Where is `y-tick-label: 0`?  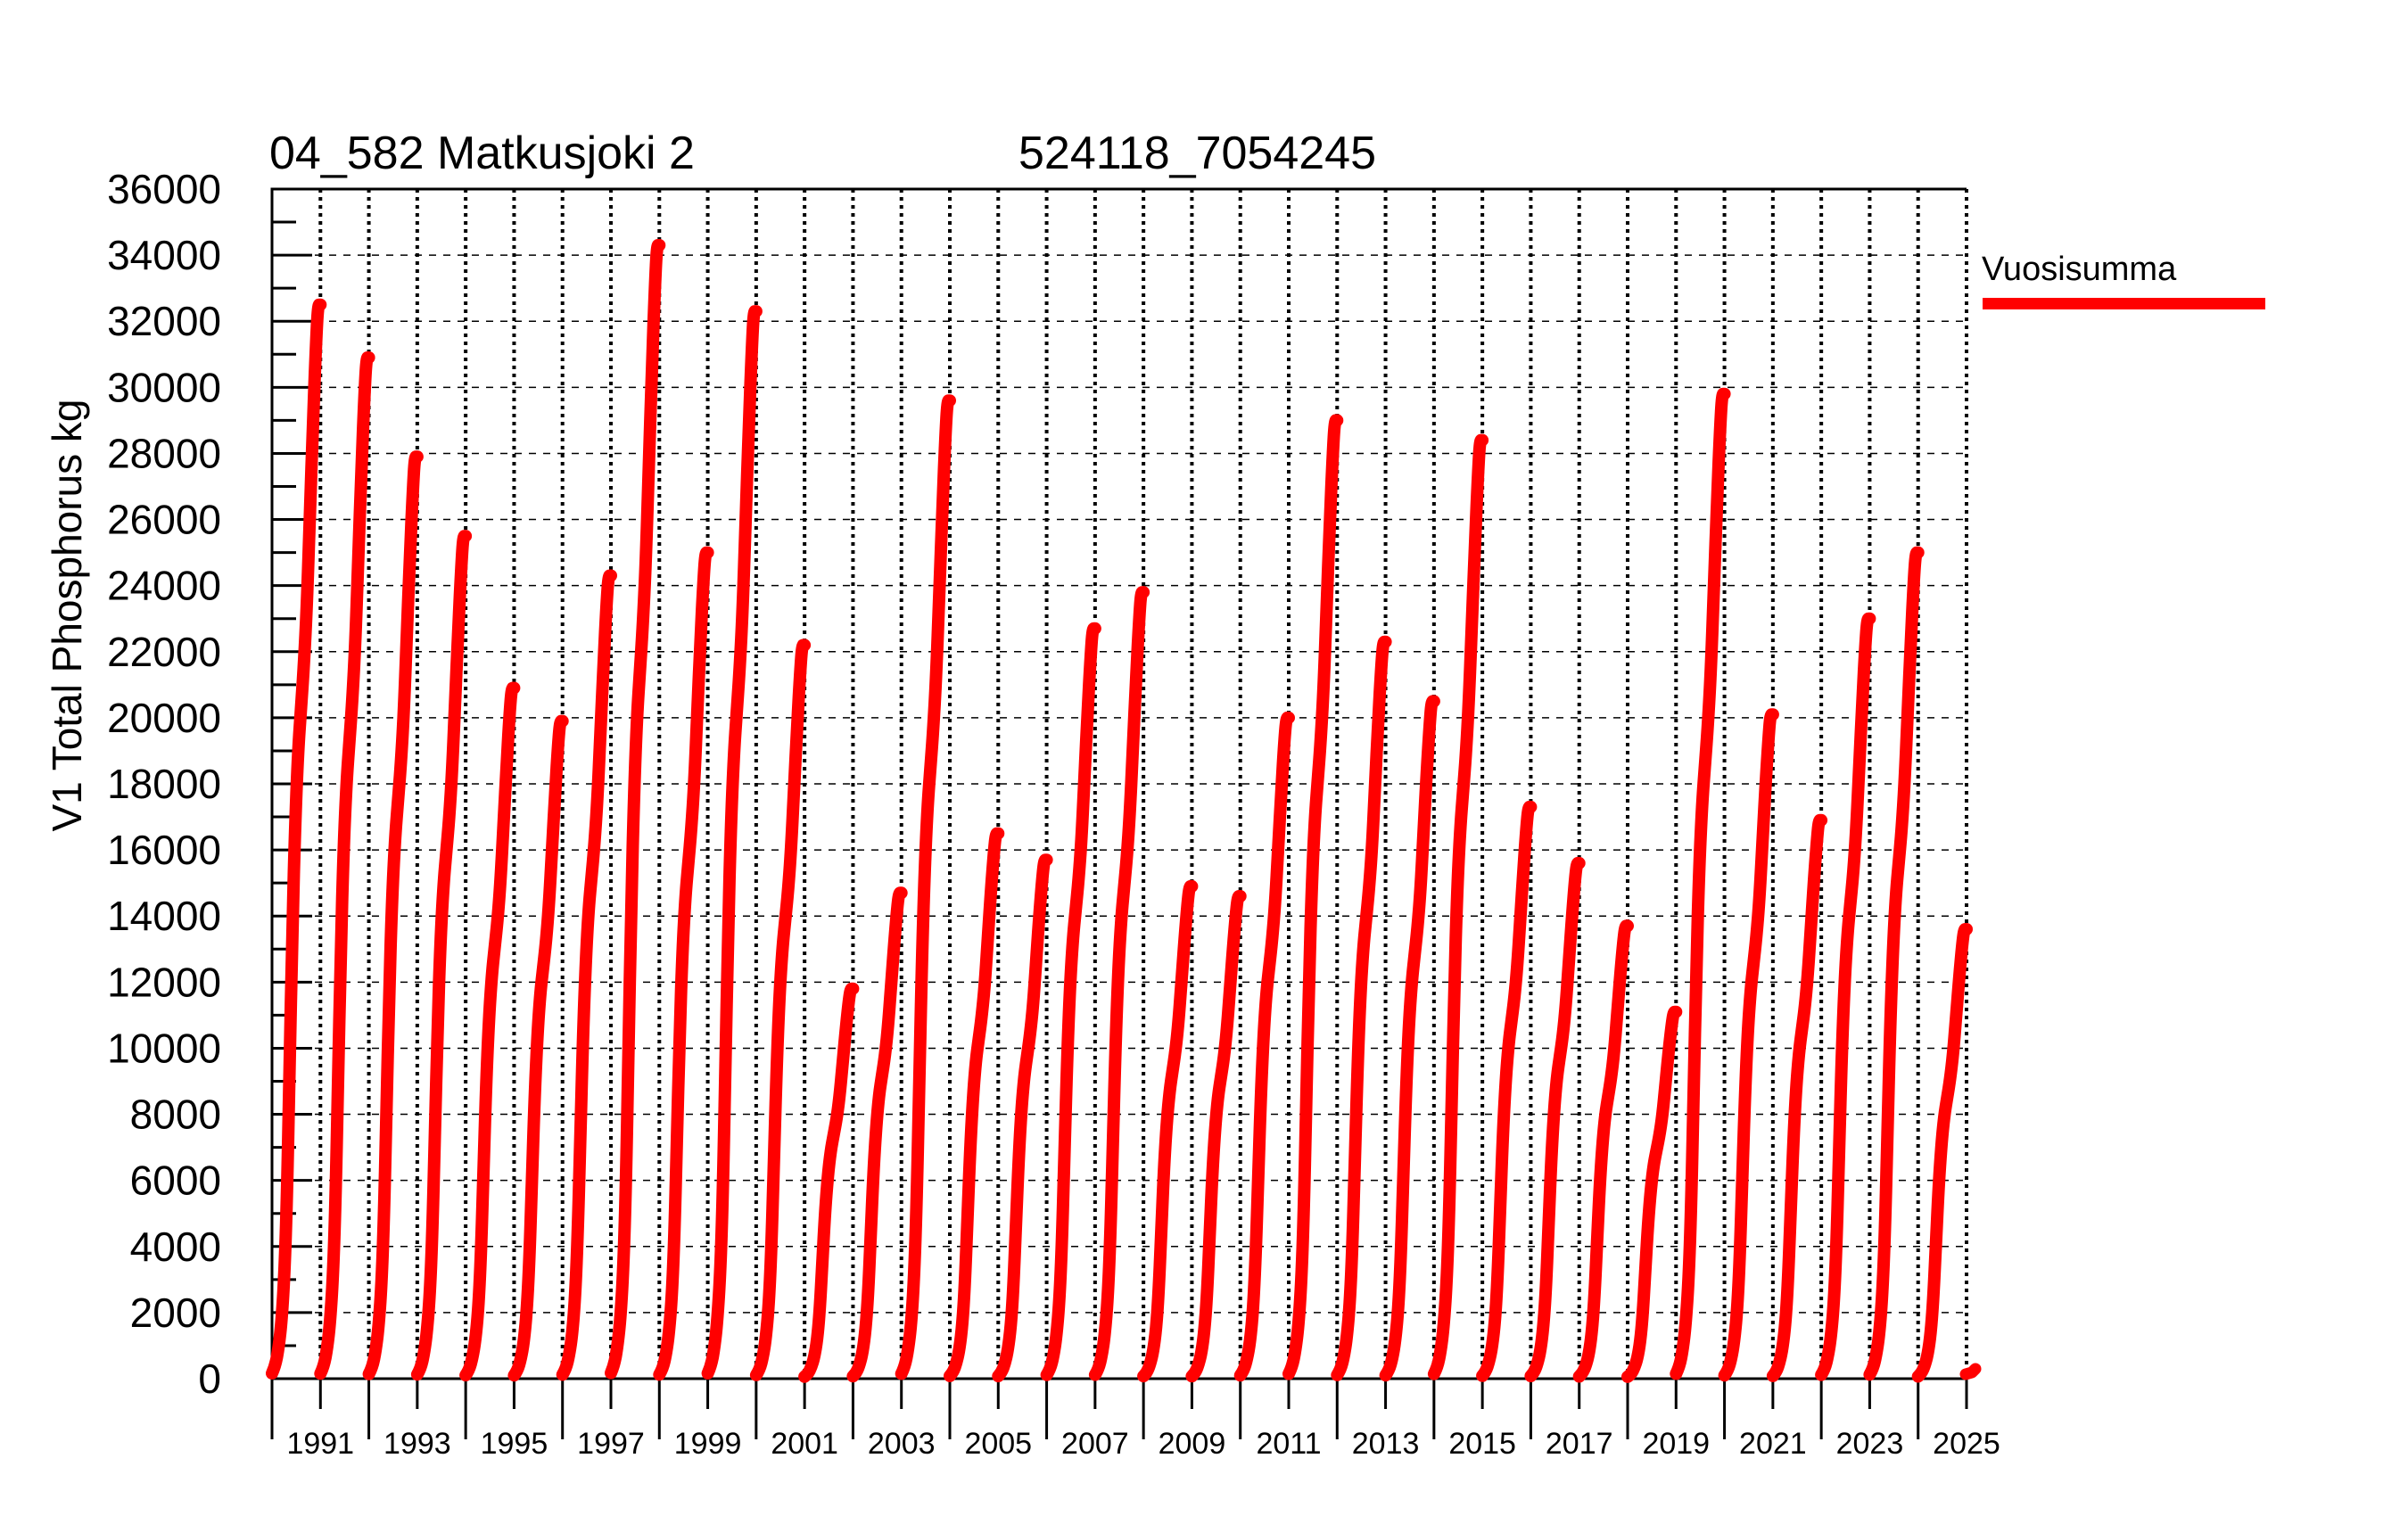 y-tick-label: 0 is located at coordinates (209, 1378).